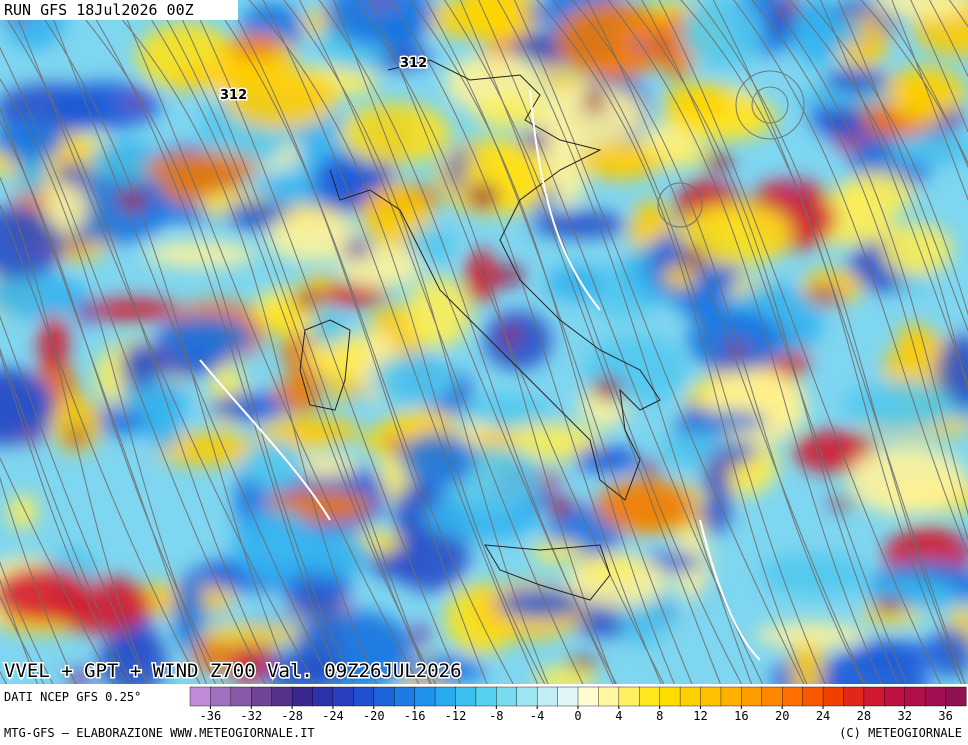  Describe the element at coordinates (333, 716) in the screenshot. I see `colorbar-tick-label: -24` at that location.